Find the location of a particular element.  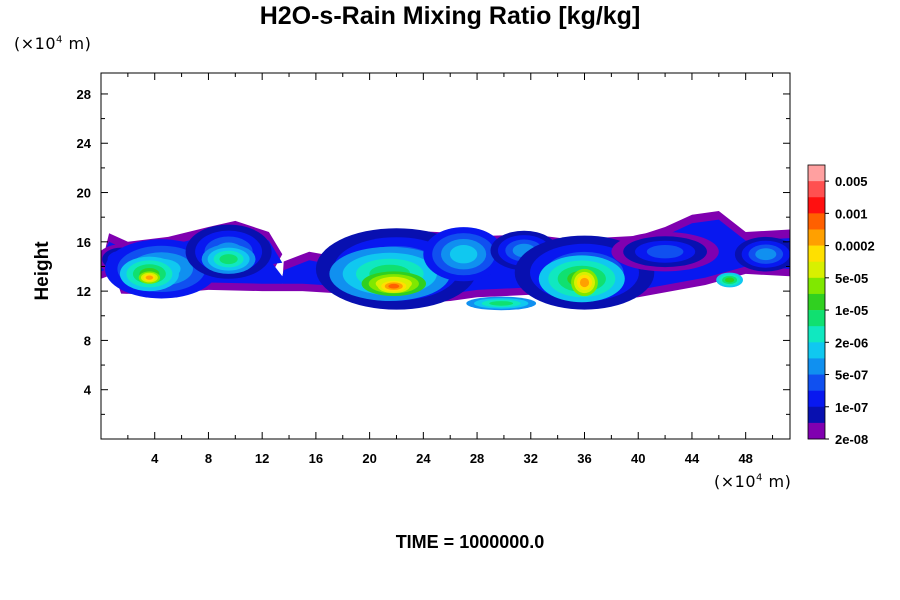

colorbar-label: 1e-07 is located at coordinates (851, 407).